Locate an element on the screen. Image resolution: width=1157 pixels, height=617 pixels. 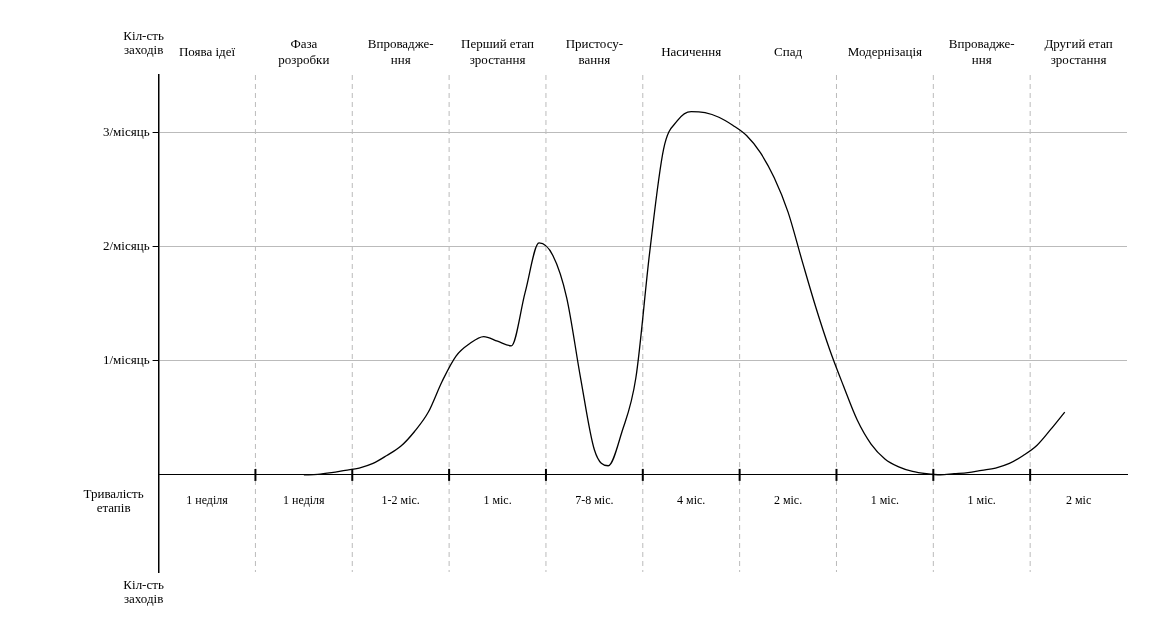
y-axis-title: Кіл-сть заходів is located at coordinates (143, 43).